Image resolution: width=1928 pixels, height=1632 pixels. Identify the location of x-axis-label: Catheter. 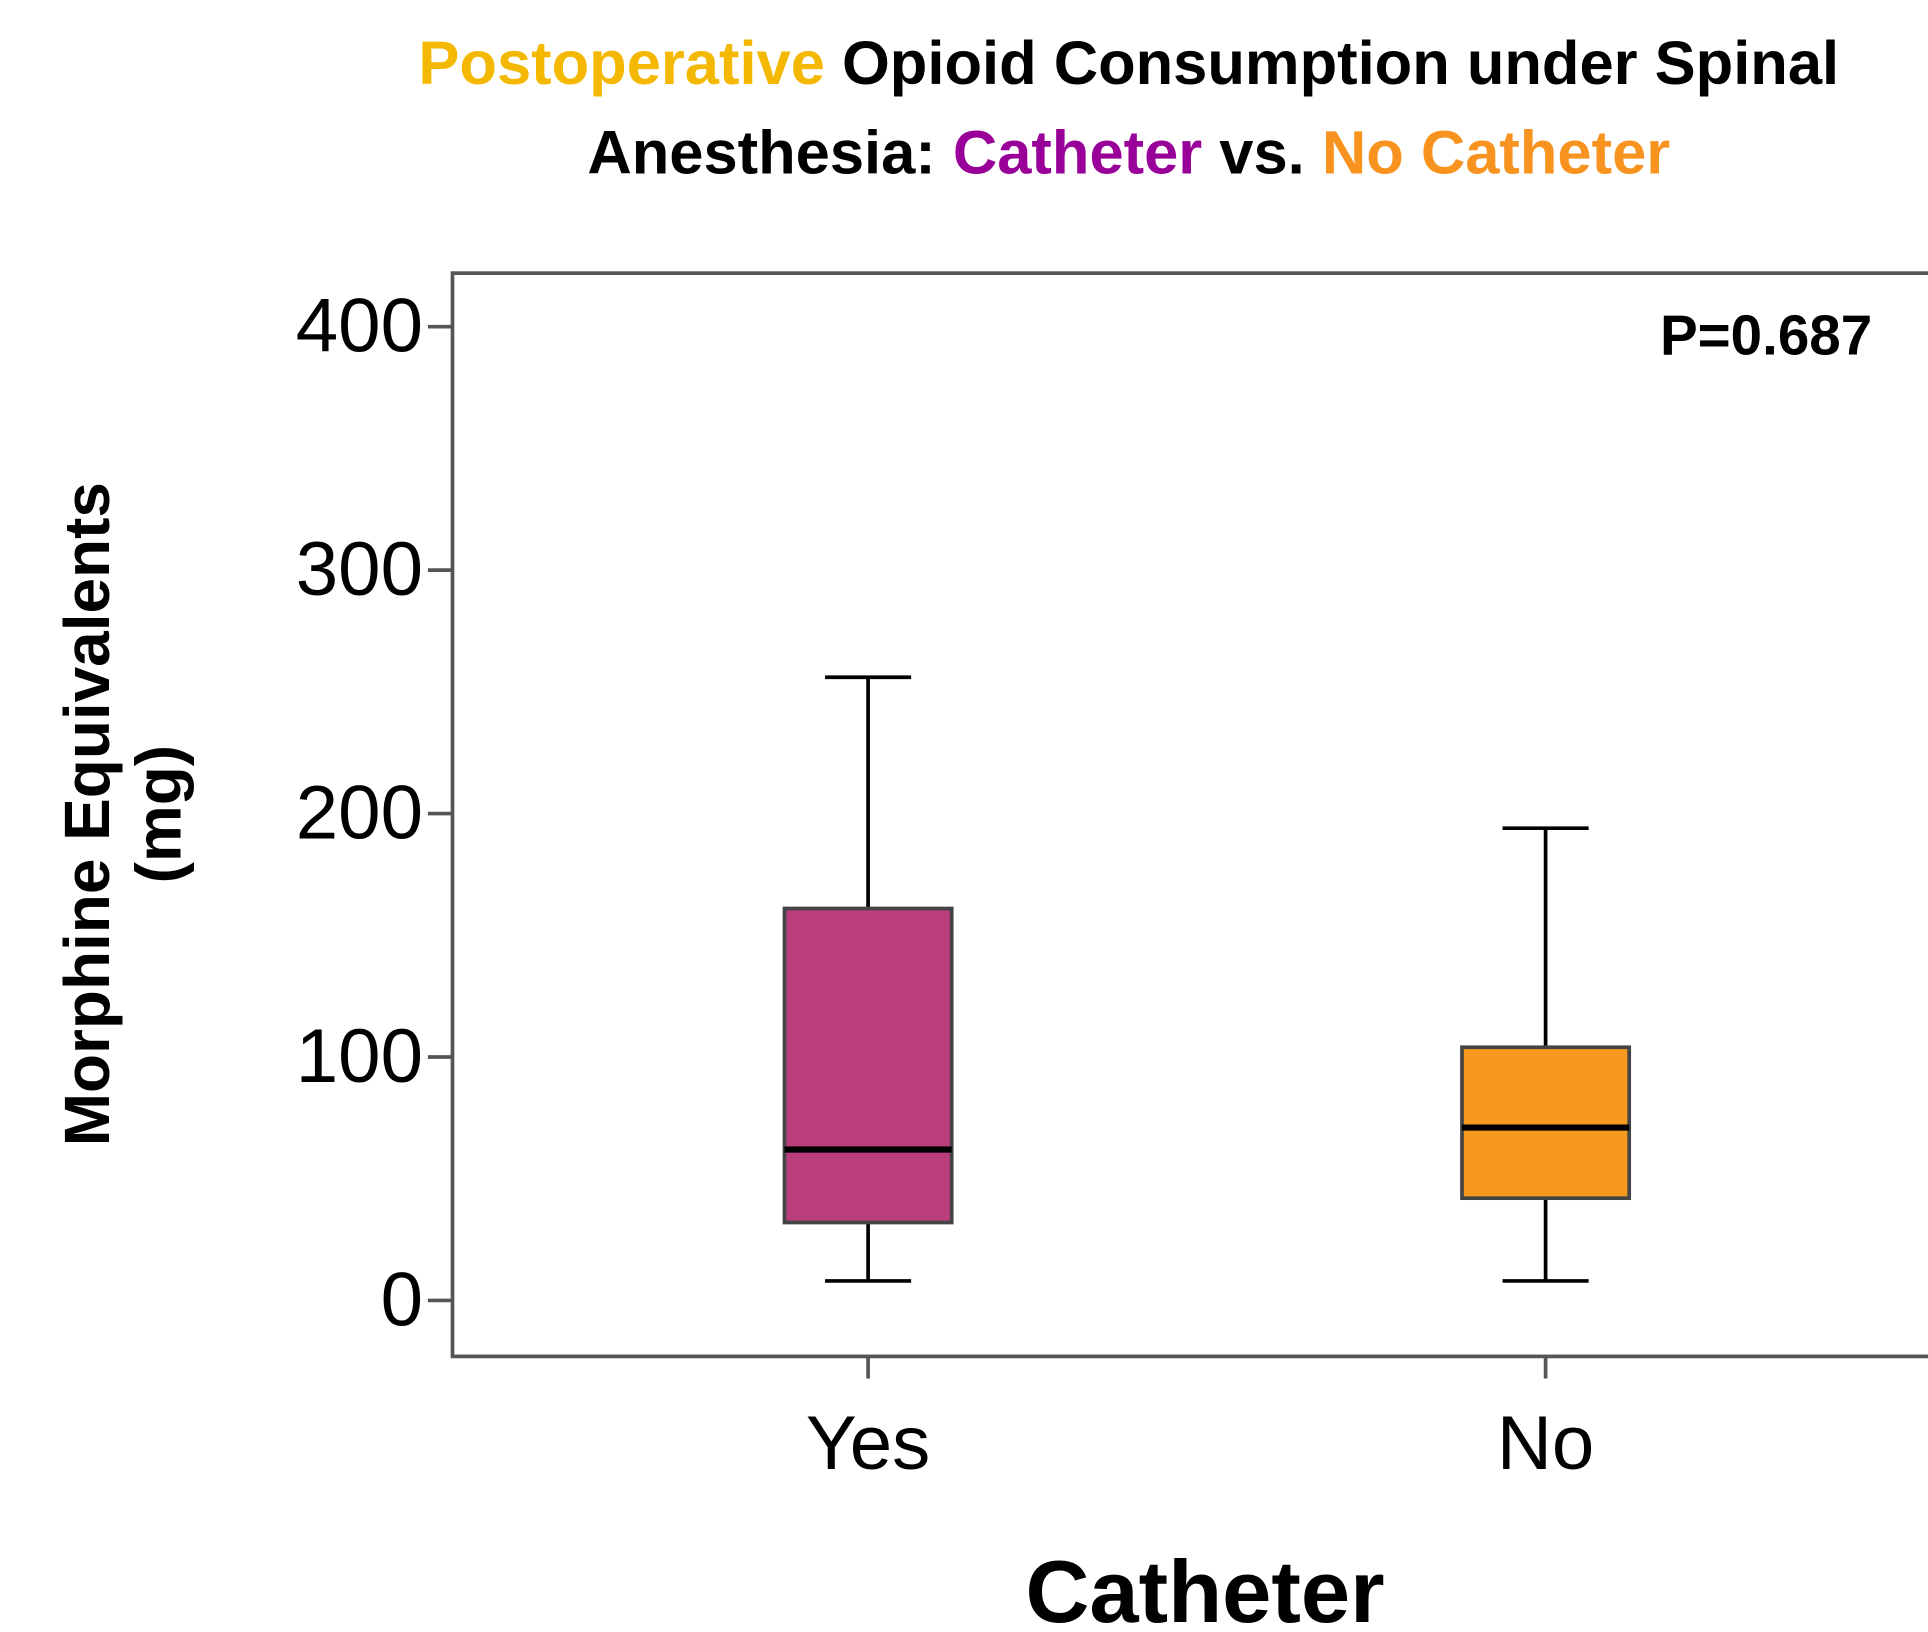
(1204, 1587).